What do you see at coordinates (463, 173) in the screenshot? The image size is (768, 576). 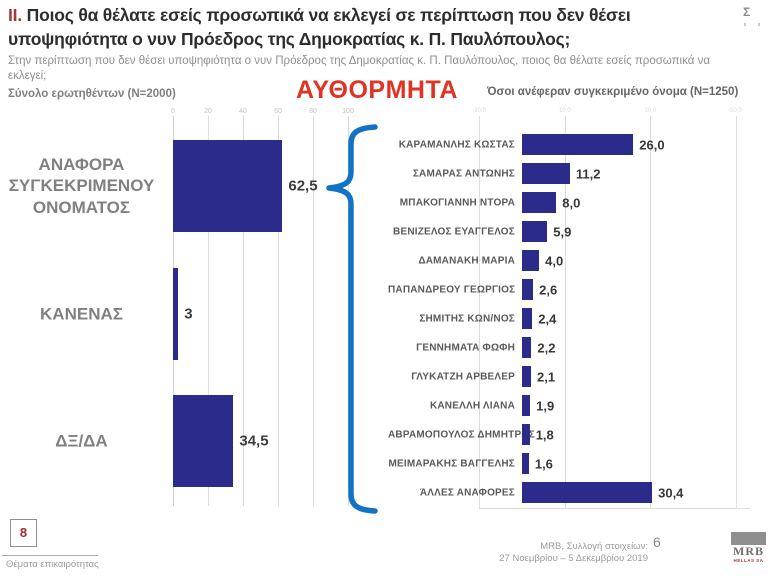 I see `category-label: ΣΑΜΑΡΑΣ ΑΝΤΩΝΗΣ` at bounding box center [463, 173].